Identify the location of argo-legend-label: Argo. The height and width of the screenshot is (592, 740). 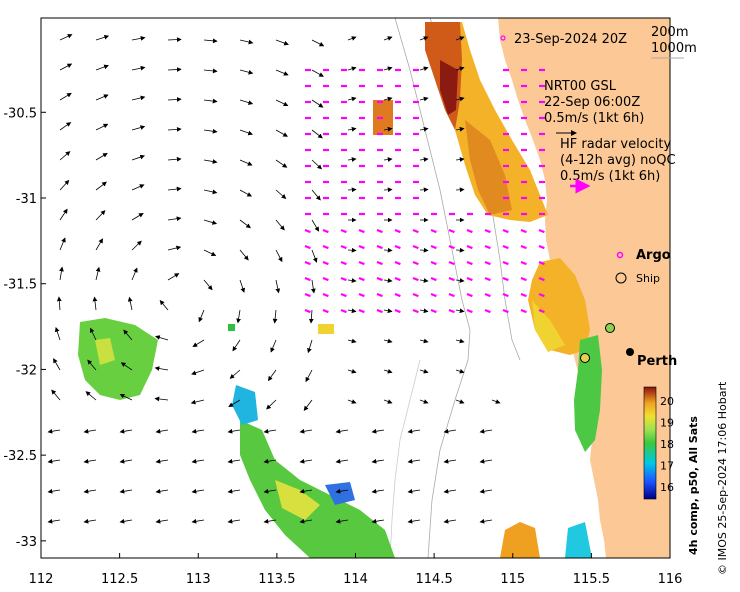
(653, 255).